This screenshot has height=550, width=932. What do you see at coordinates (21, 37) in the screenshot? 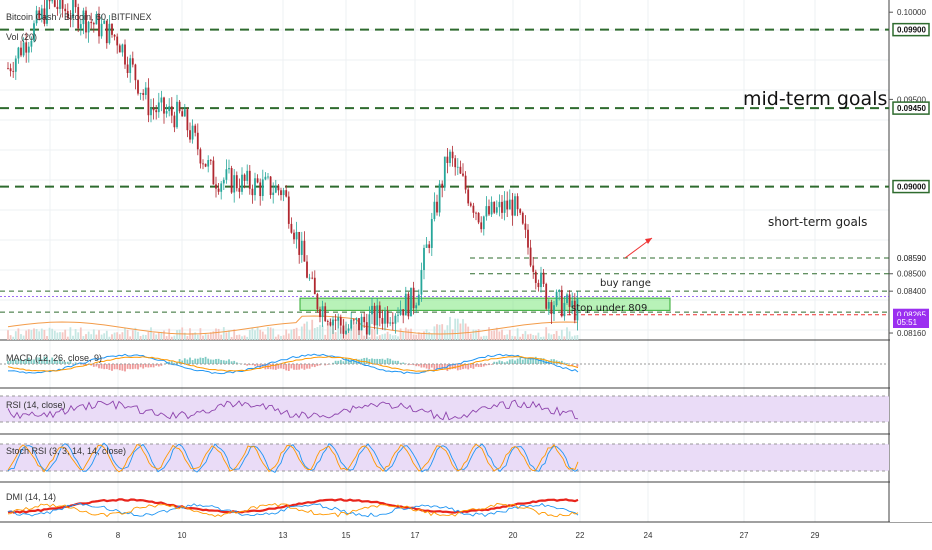
I see `volume-label: Vol (20)` at bounding box center [21, 37].